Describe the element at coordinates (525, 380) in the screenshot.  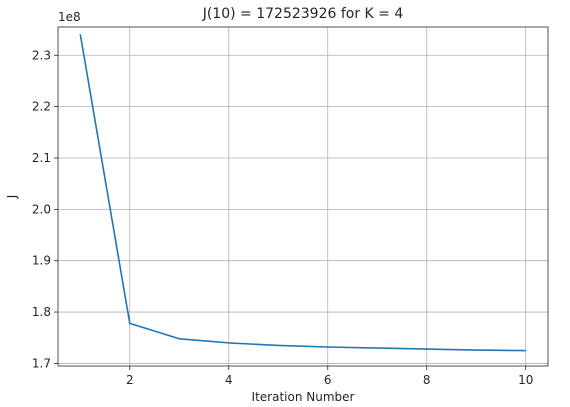
I see `x-tick-label: 10` at that location.